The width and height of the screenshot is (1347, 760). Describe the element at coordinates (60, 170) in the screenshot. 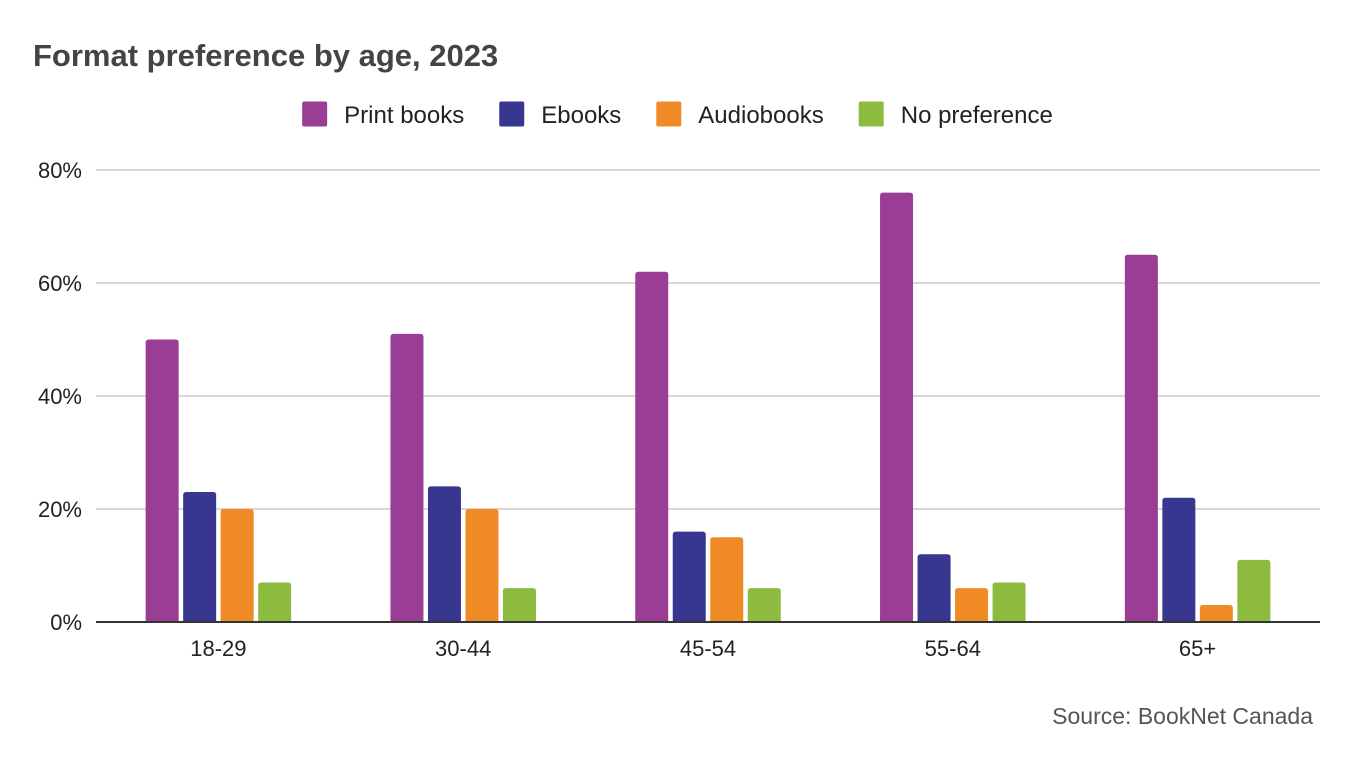

I see `y-tick-label: 80%` at that location.